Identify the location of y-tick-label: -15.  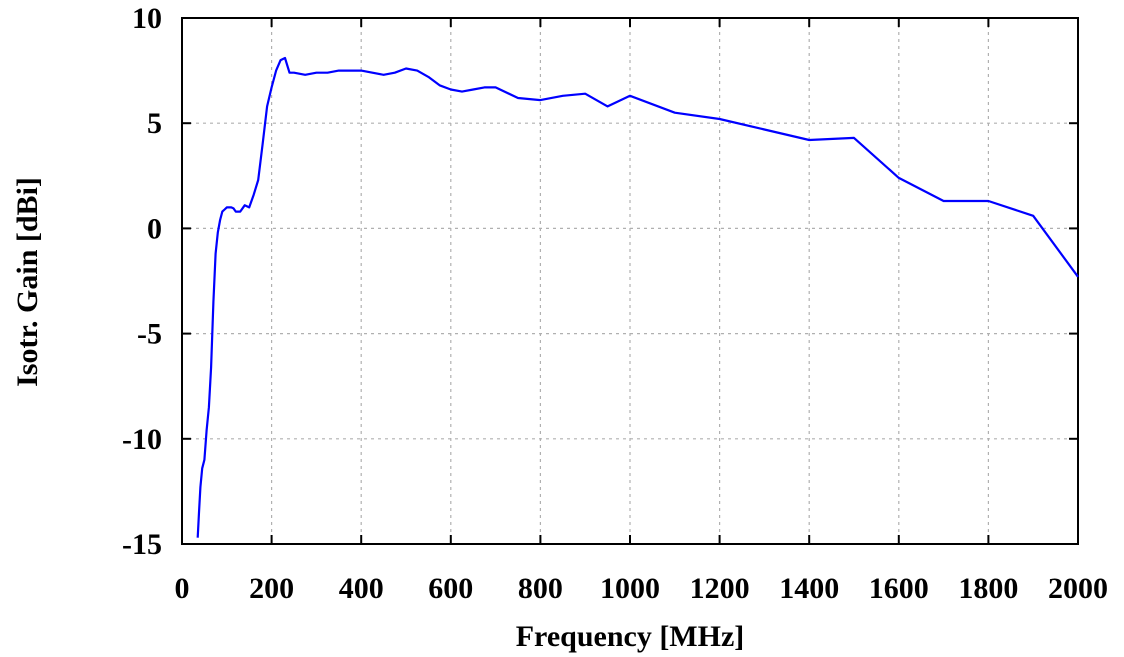
(142, 544).